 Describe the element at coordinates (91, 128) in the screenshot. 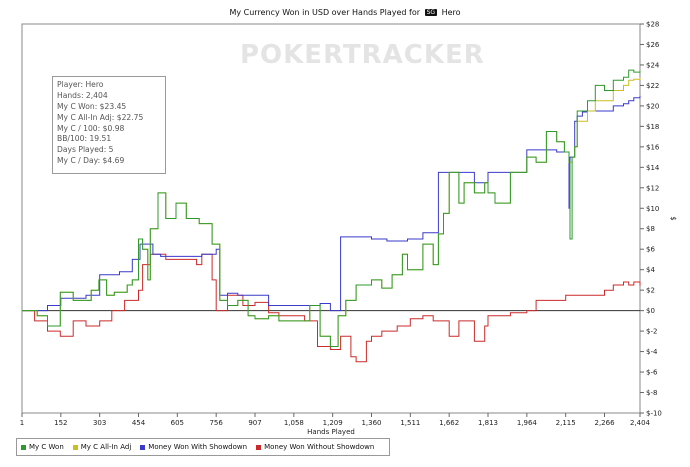

I see `stat-per-100: My C / 100: $0.98` at that location.